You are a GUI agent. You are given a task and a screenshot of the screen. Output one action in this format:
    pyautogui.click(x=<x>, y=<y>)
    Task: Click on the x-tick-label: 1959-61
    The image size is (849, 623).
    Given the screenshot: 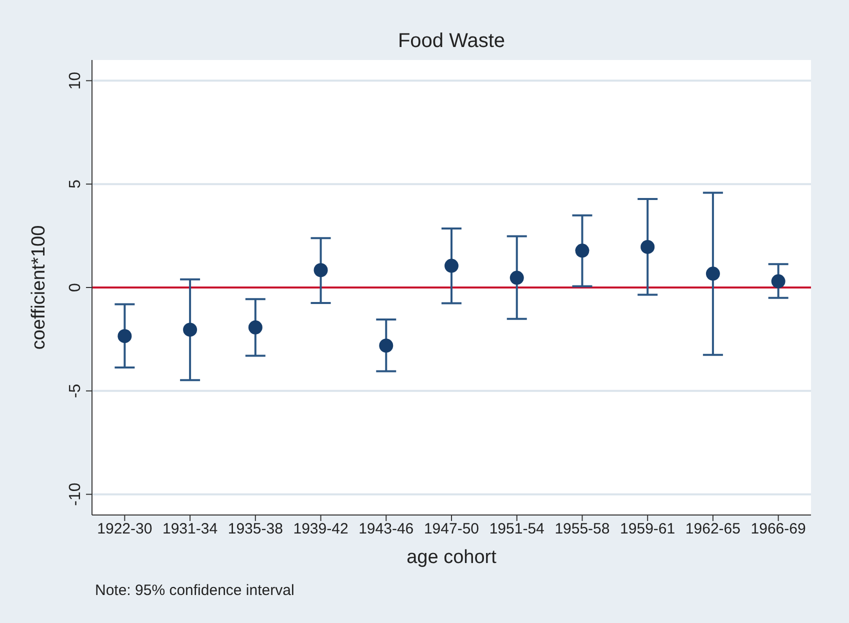 What is the action you would take?
    pyautogui.click(x=648, y=529)
    